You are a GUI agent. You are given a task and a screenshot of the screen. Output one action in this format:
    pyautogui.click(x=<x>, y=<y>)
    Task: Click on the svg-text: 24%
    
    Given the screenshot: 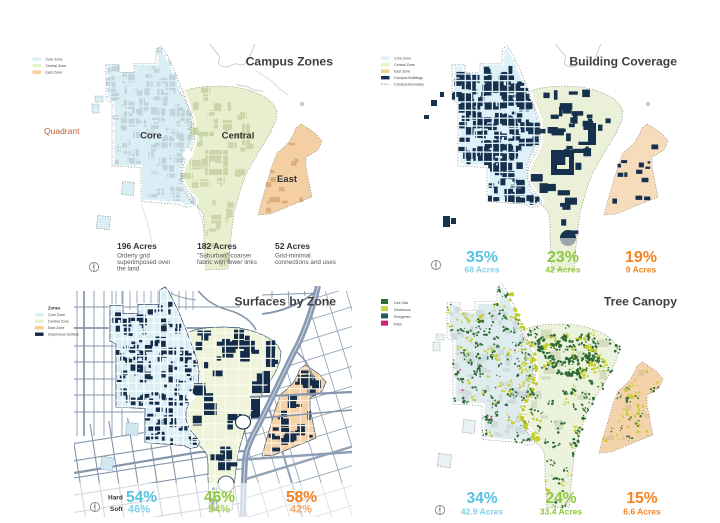 What is the action you would take?
    pyautogui.click(x=560, y=498)
    